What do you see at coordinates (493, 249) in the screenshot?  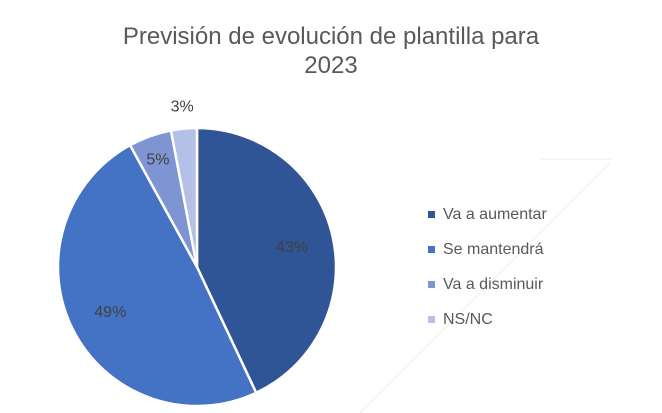 I see `legend-label-se-mantendra: Se mantendrá` at bounding box center [493, 249].